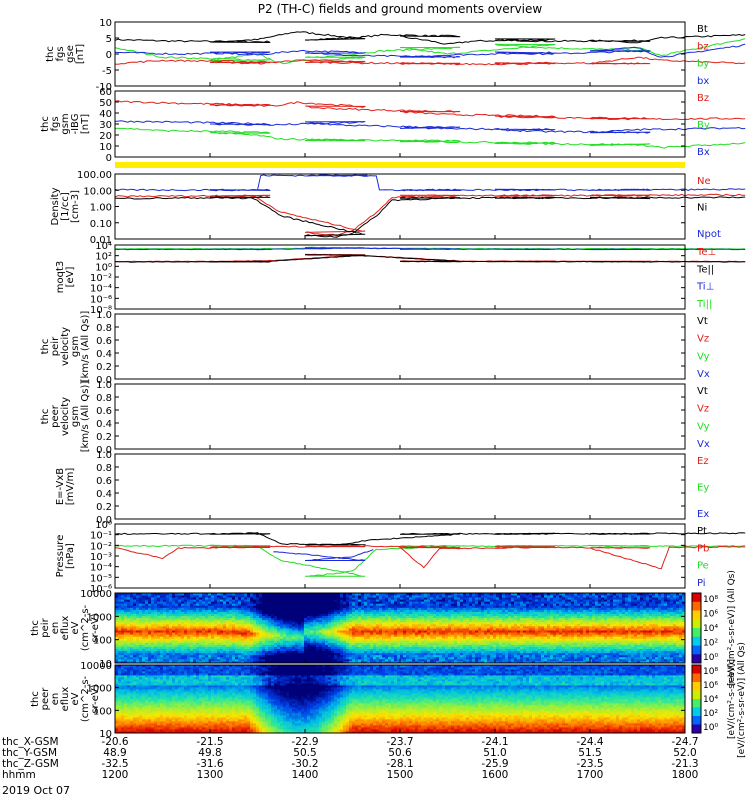 The image size is (750, 800). Describe the element at coordinates (104, 520) in the screenshot. I see `y-tick-label: 0.0` at that location.